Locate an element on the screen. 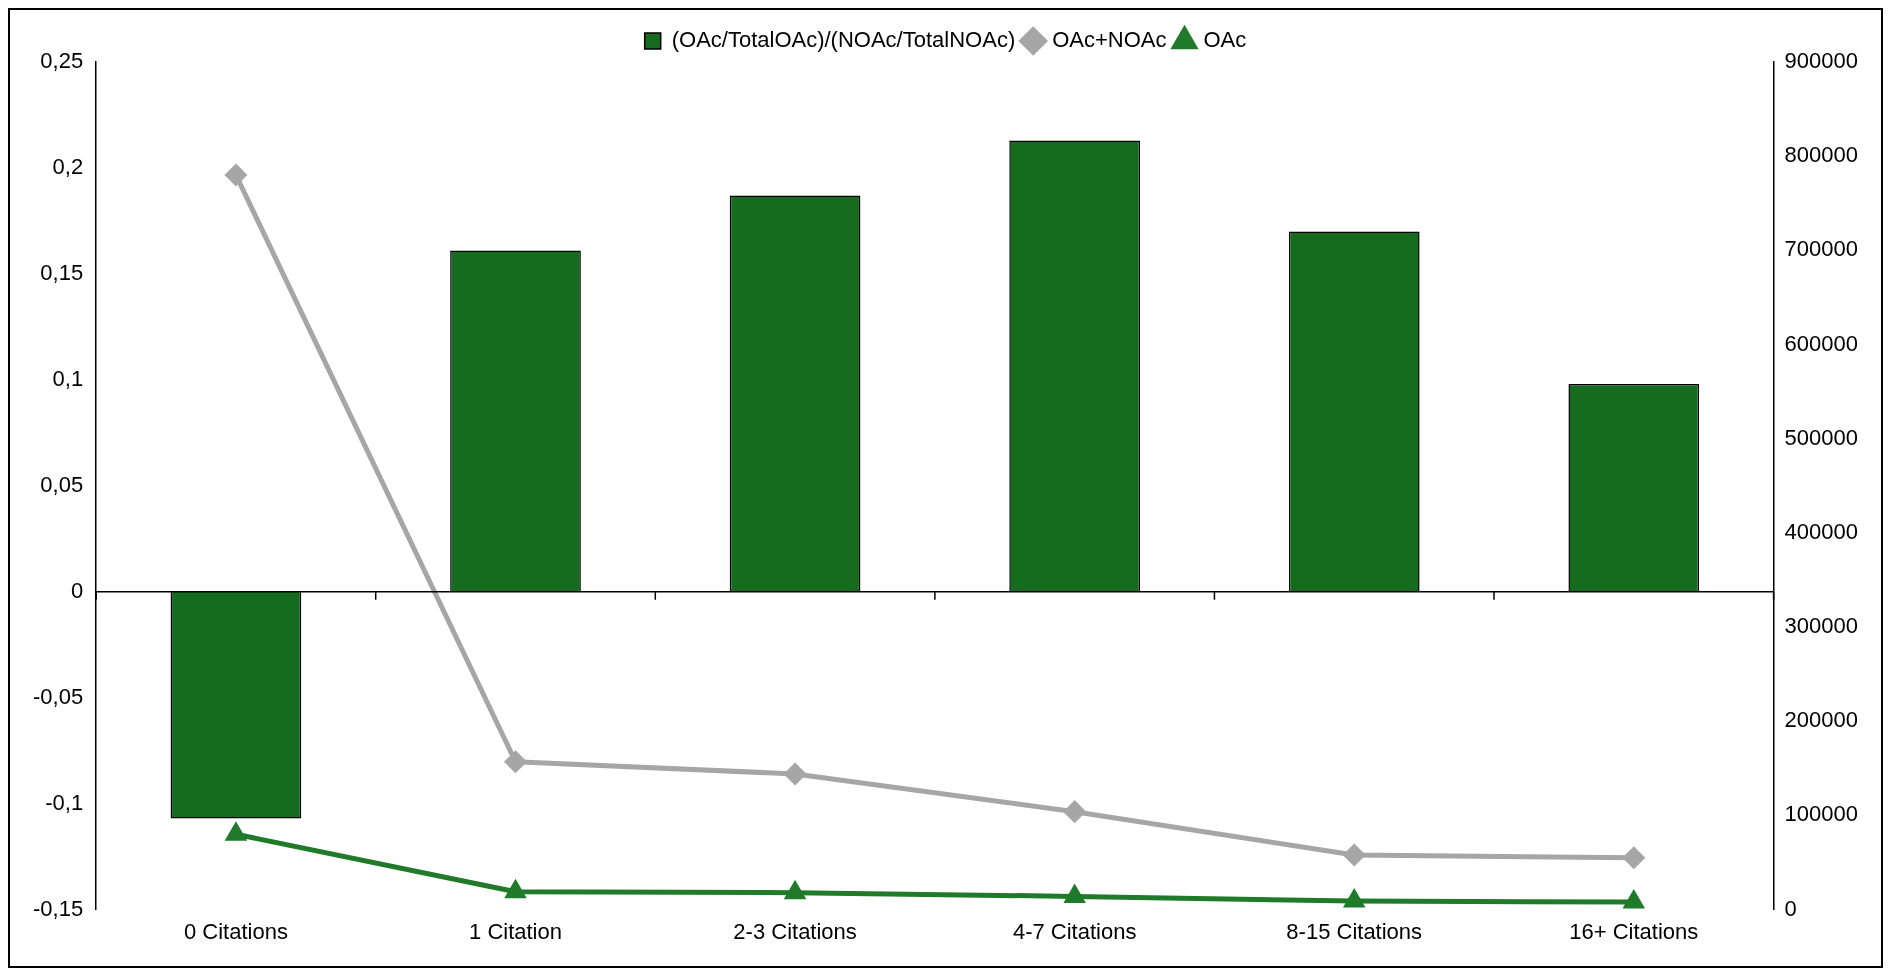  x-tick-label: 2-3 Citations is located at coordinates (795, 931).